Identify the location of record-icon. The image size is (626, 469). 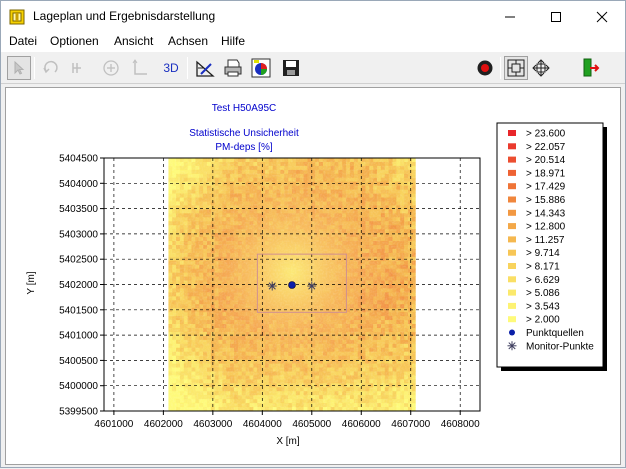
(485, 68).